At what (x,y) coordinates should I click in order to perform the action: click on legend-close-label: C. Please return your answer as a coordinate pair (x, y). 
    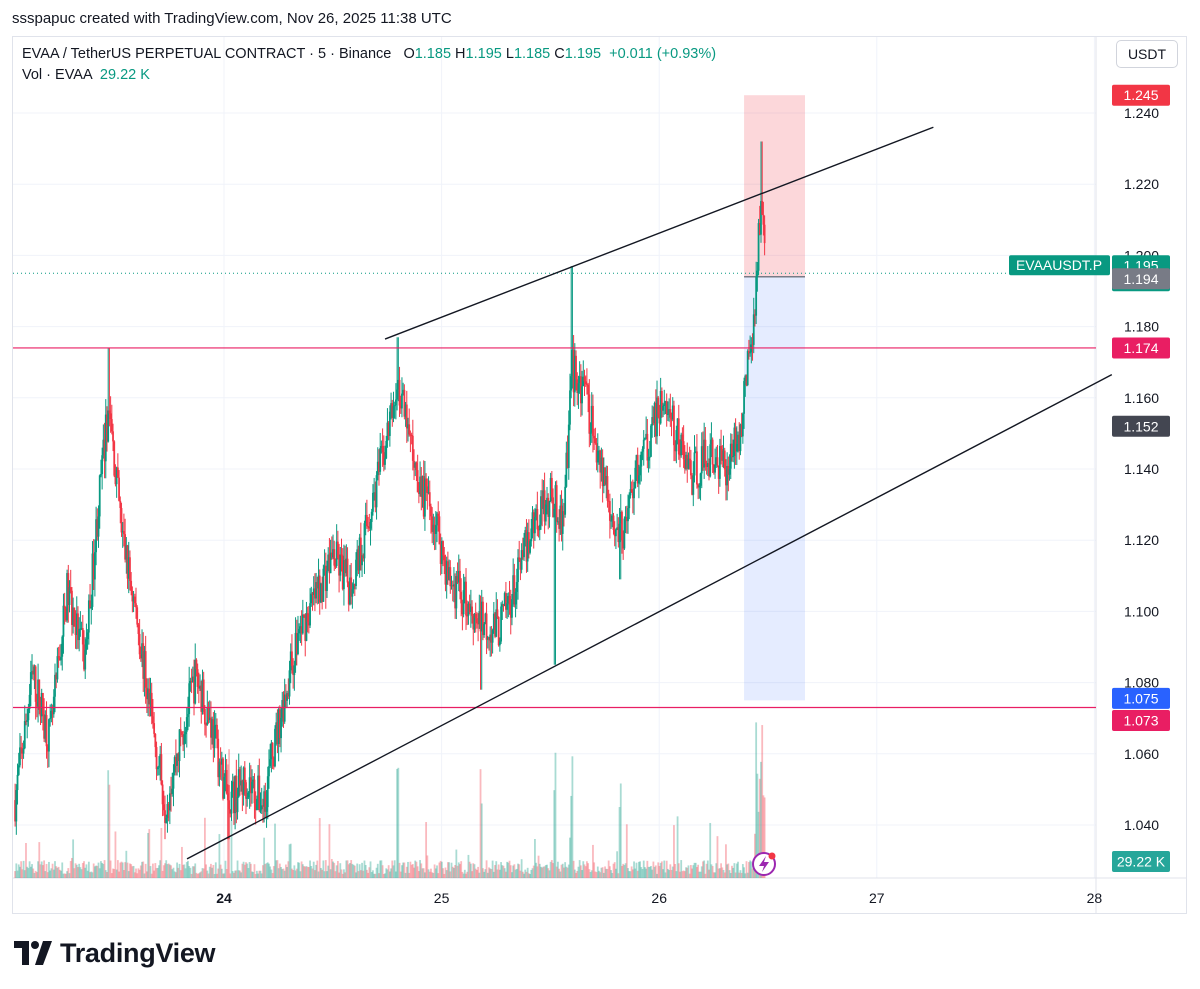
    Looking at the image, I should click on (559, 54).